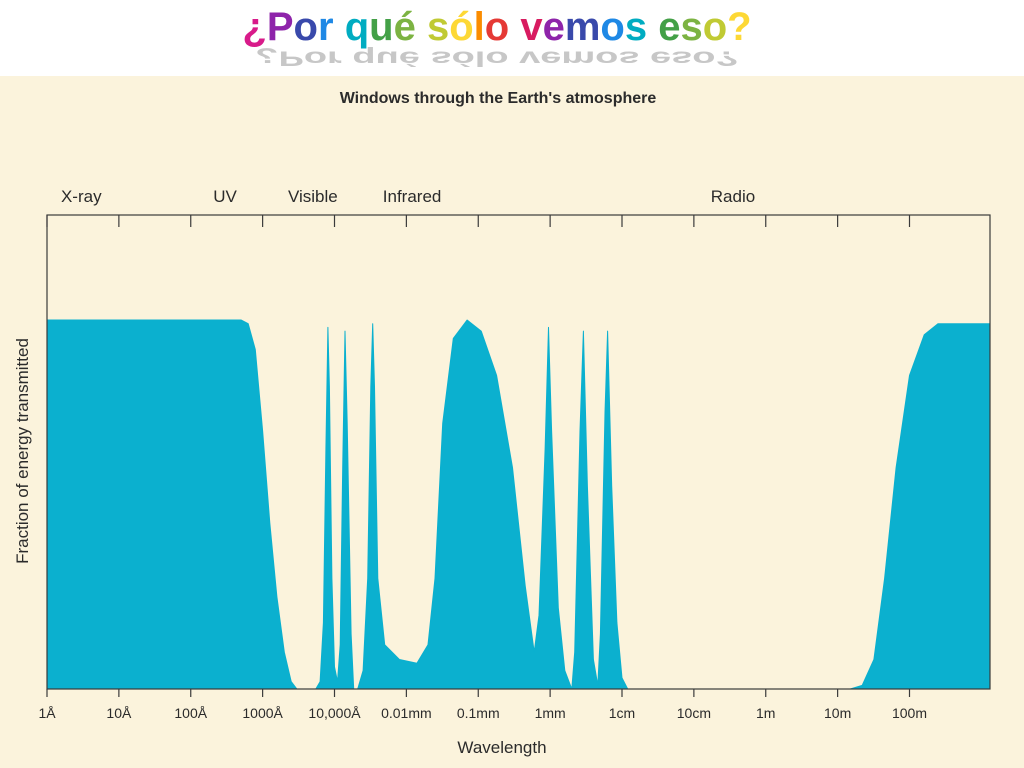 The height and width of the screenshot is (768, 1024). Describe the element at coordinates (22, 451) in the screenshot. I see `y-axis-label: Fraction of energy transmitted` at that location.